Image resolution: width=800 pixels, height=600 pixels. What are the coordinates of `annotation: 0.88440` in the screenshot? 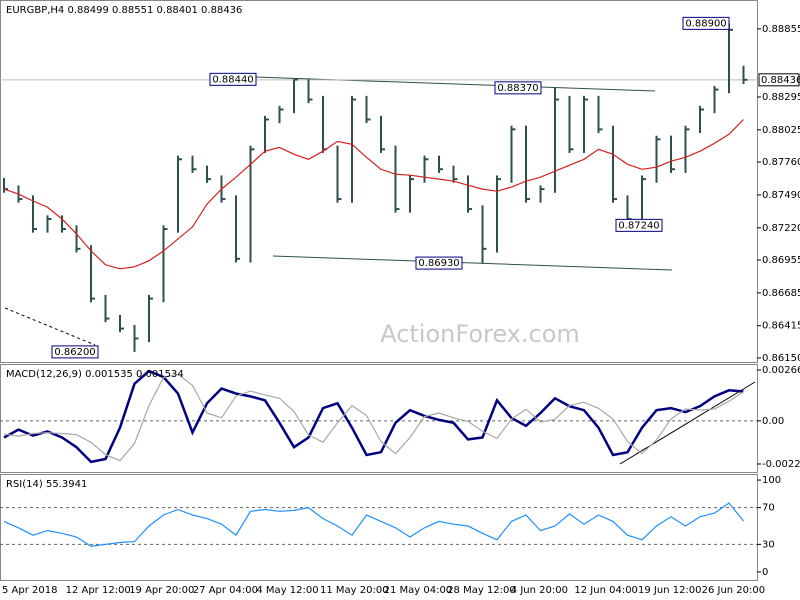 It's located at (233, 79).